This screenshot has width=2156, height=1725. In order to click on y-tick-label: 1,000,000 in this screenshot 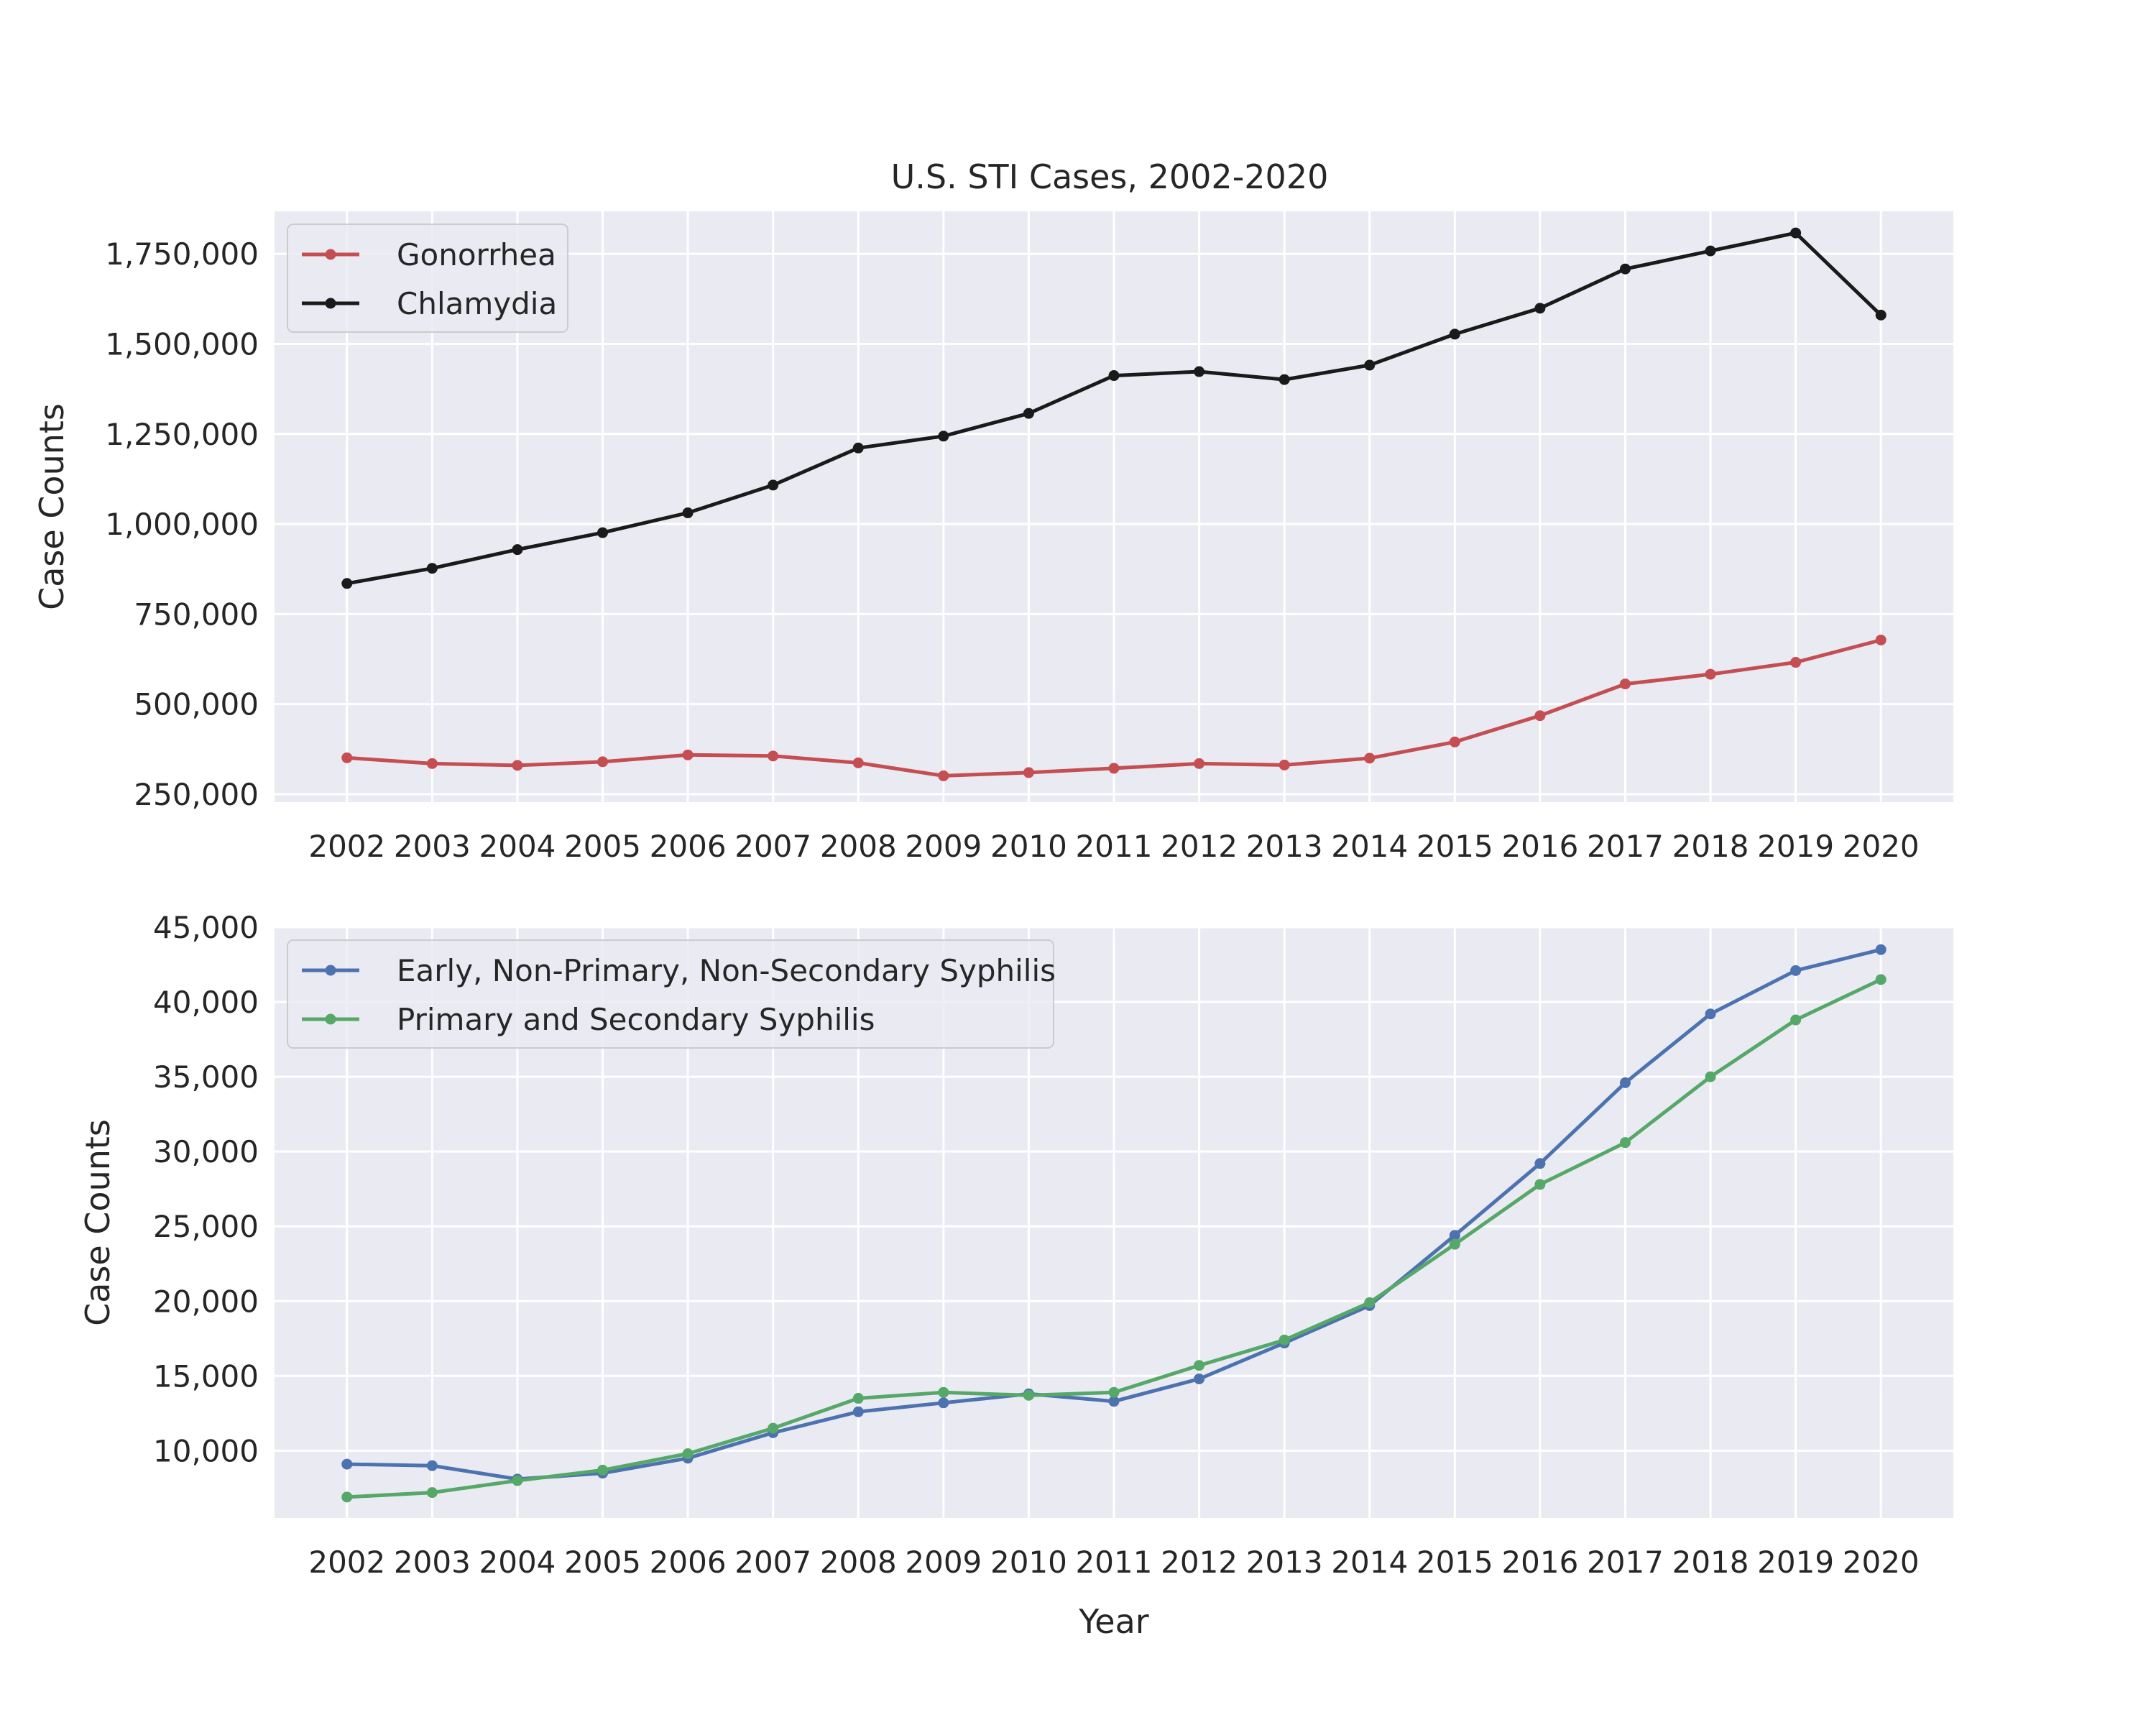, I will do `click(182, 524)`.